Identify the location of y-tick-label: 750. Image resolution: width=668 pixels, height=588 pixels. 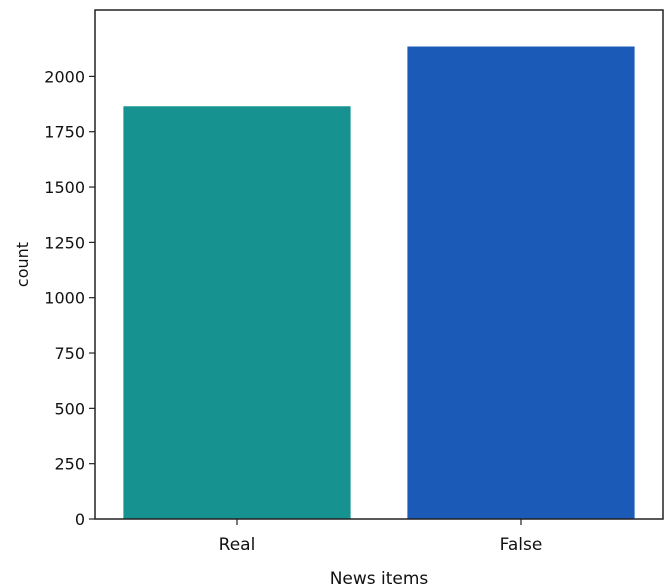
(69, 353).